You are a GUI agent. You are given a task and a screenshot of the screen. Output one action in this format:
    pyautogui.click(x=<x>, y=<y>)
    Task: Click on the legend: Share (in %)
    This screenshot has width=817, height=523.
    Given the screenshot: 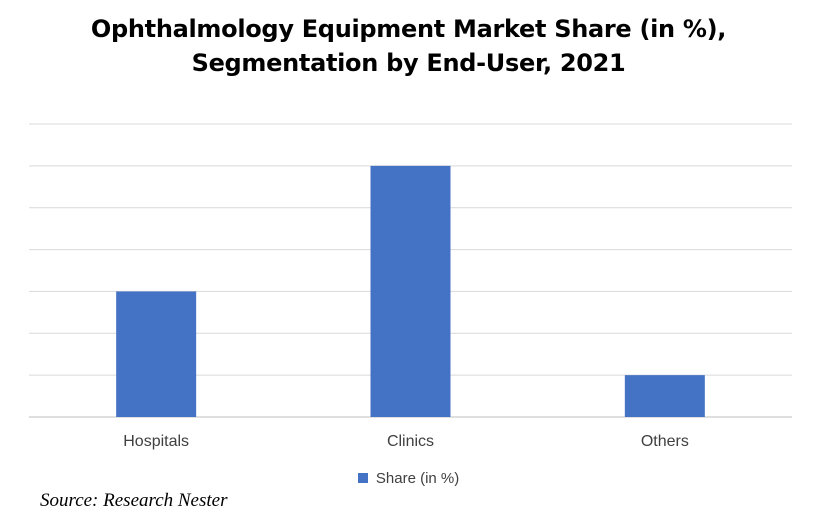 What is the action you would take?
    pyautogui.click(x=408, y=478)
    